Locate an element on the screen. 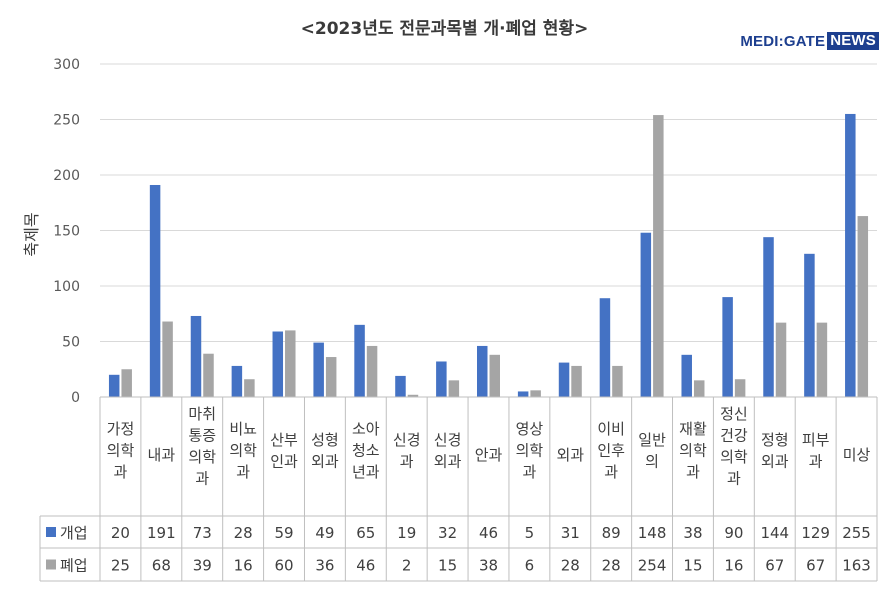 The height and width of the screenshot is (592, 889). x-tick-label-18: 미상 is located at coordinates (857, 455).